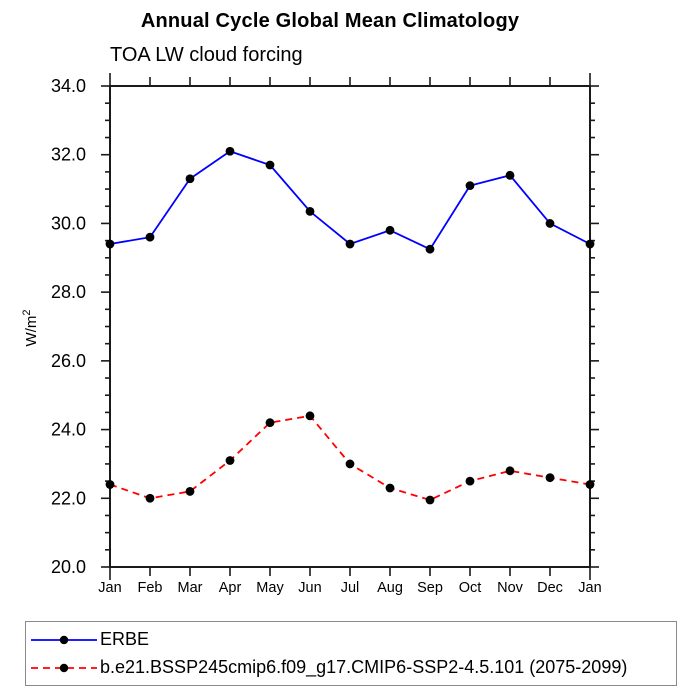 Image resolution: width=700 pixels, height=700 pixels. What do you see at coordinates (190, 588) in the screenshot?
I see `x-tick-label-Mar-2: Mar` at bounding box center [190, 588].